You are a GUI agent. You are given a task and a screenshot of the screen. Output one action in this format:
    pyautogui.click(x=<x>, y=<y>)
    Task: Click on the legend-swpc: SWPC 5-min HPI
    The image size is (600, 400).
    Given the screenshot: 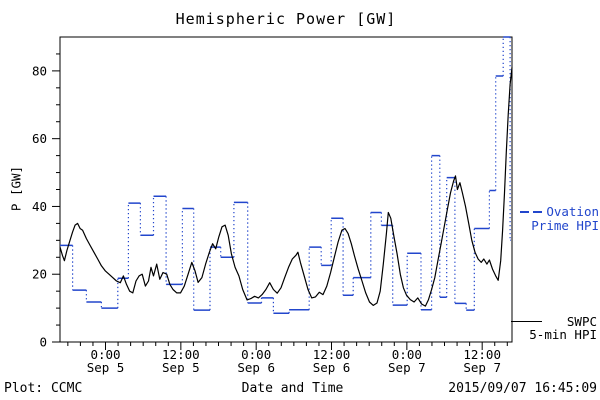 What is the action you would take?
    pyautogui.click(x=554, y=328)
    